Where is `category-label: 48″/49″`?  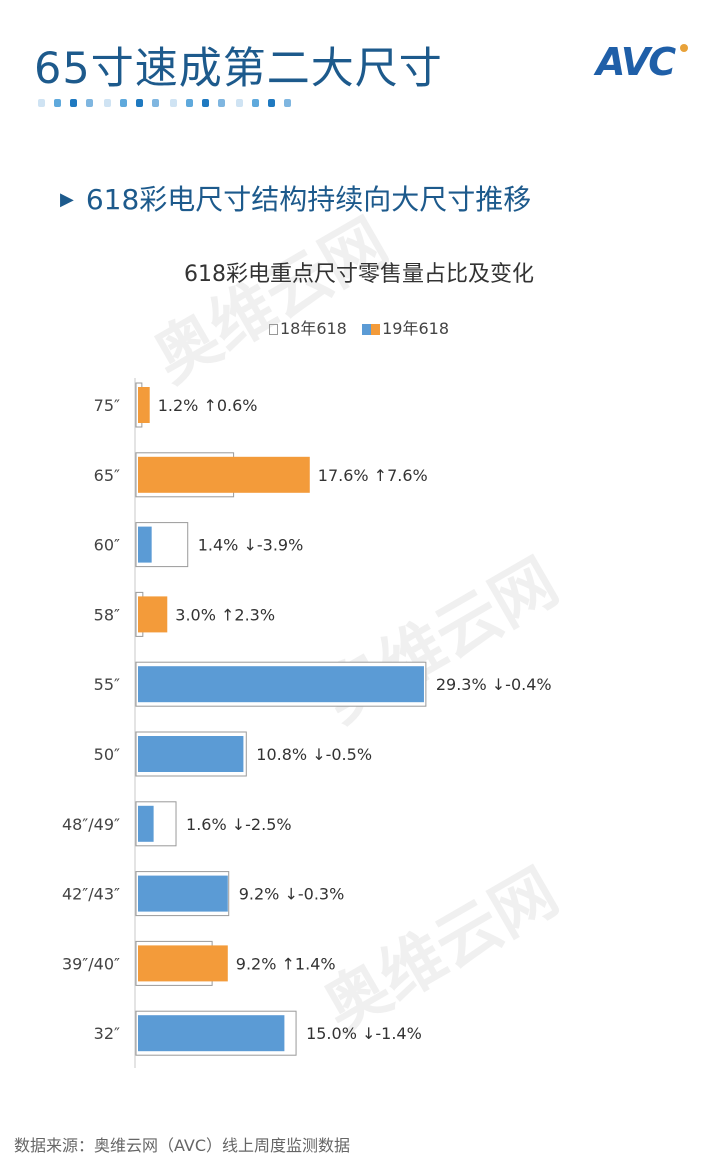
category-label: 48″/49″ is located at coordinates (91, 824).